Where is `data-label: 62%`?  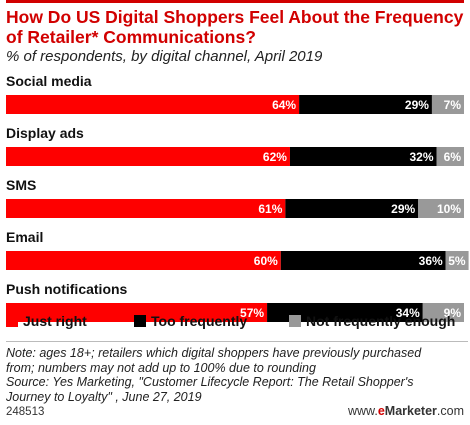
data-label: 62% is located at coordinates (275, 157).